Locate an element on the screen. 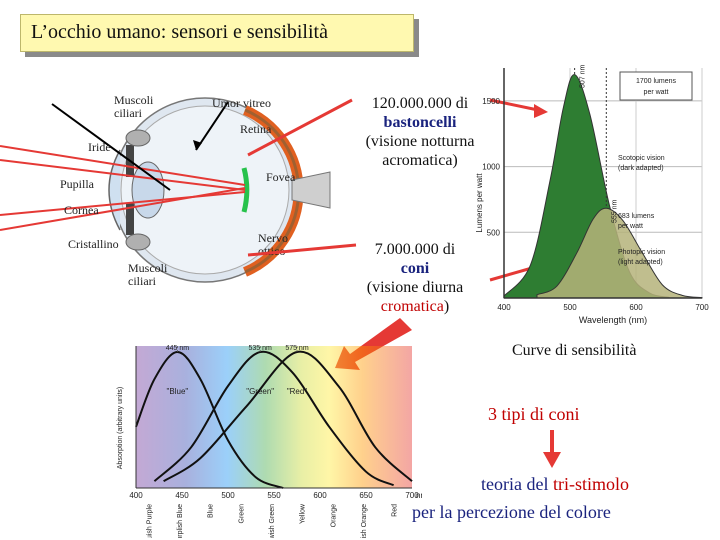 The height and width of the screenshot is (540, 720). y-tick-label-1000: 1000 is located at coordinates (491, 167).